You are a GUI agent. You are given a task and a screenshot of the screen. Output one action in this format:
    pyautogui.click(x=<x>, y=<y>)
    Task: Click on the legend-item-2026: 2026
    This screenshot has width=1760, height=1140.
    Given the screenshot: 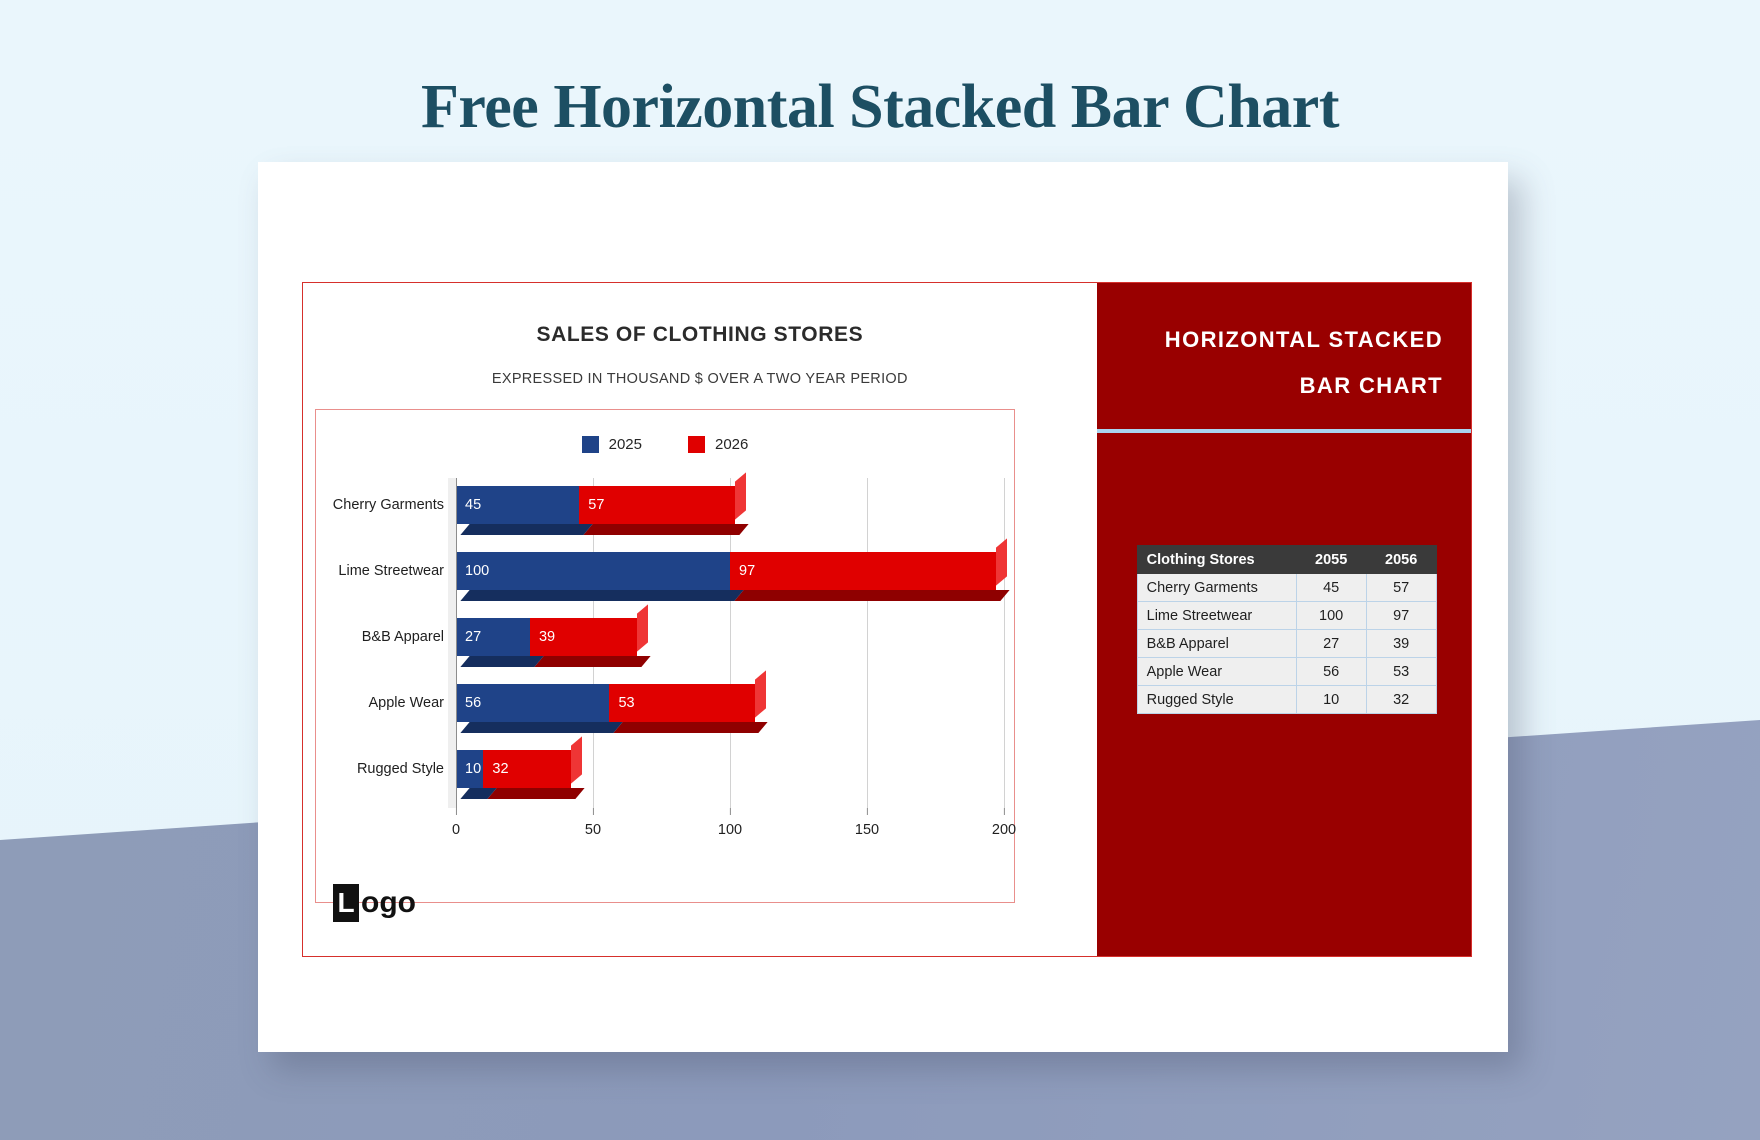 What is the action you would take?
    pyautogui.click(x=718, y=444)
    